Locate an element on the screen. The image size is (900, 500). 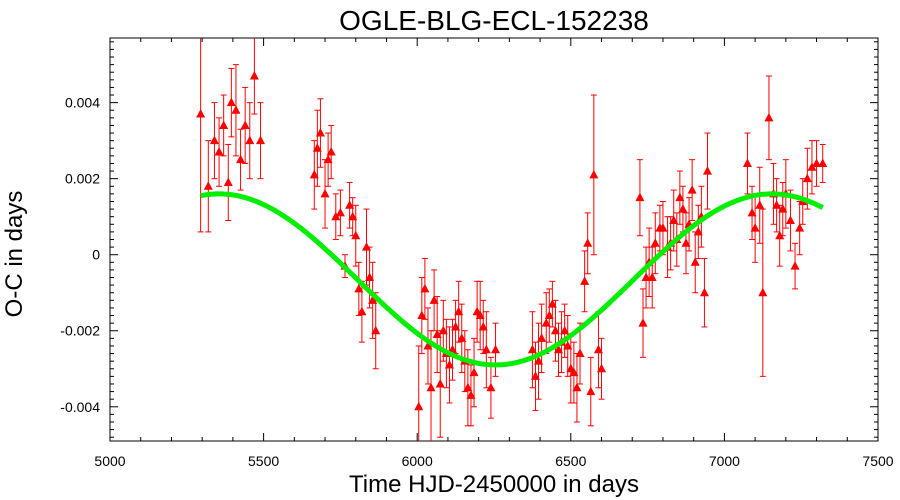
x-axis-label: Time HJD-2450000 in days is located at coordinates (494, 484).